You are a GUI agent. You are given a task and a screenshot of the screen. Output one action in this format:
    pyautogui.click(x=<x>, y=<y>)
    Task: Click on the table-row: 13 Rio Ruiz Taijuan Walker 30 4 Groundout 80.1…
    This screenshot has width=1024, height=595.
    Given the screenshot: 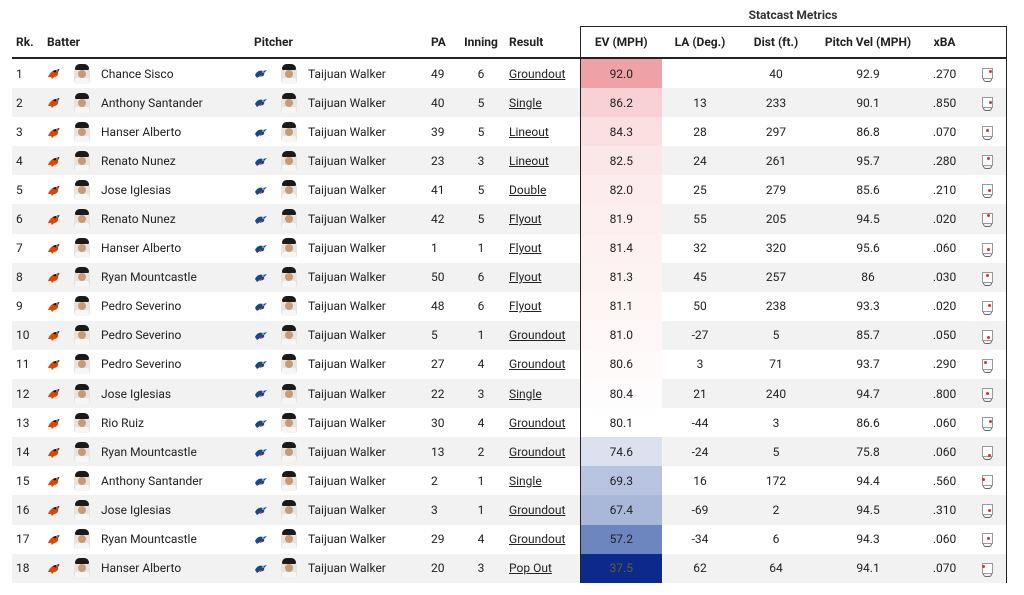 What is the action you would take?
    pyautogui.click(x=509, y=423)
    